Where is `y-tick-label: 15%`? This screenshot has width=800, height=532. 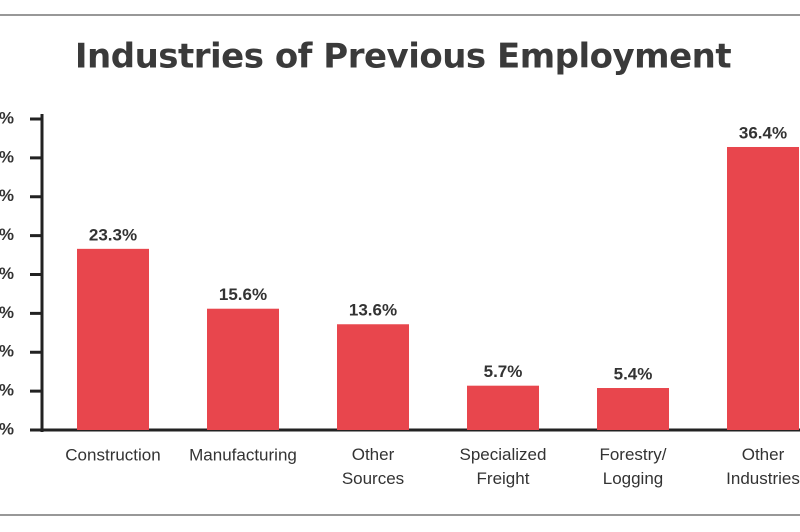
y-tick-label: 15% is located at coordinates (7, 312).